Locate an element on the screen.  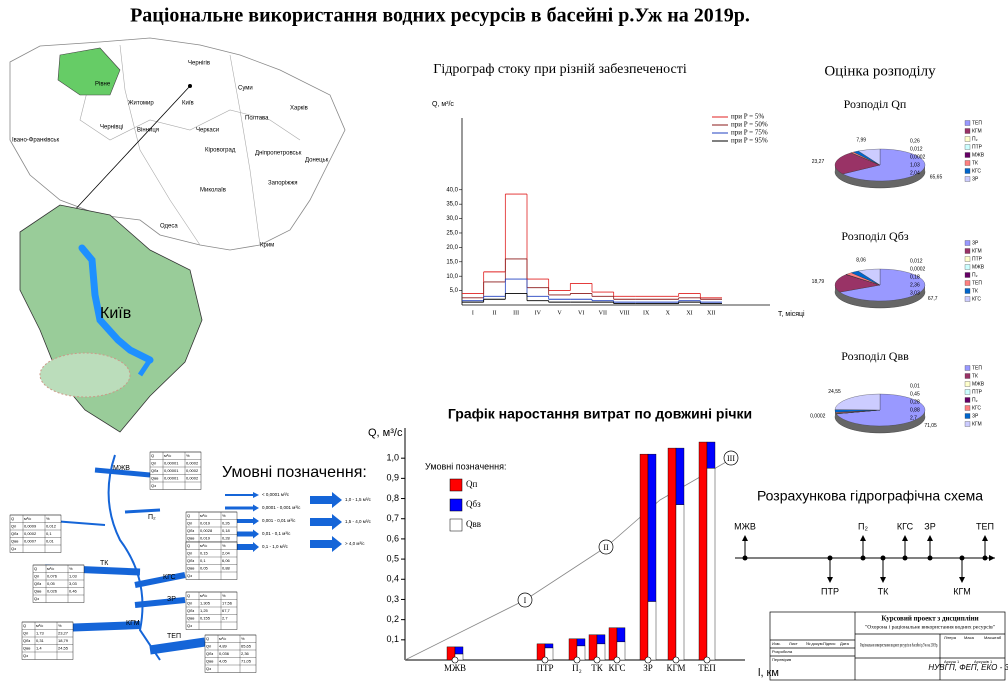
x-tick-label: I is located at coordinates (473, 313).